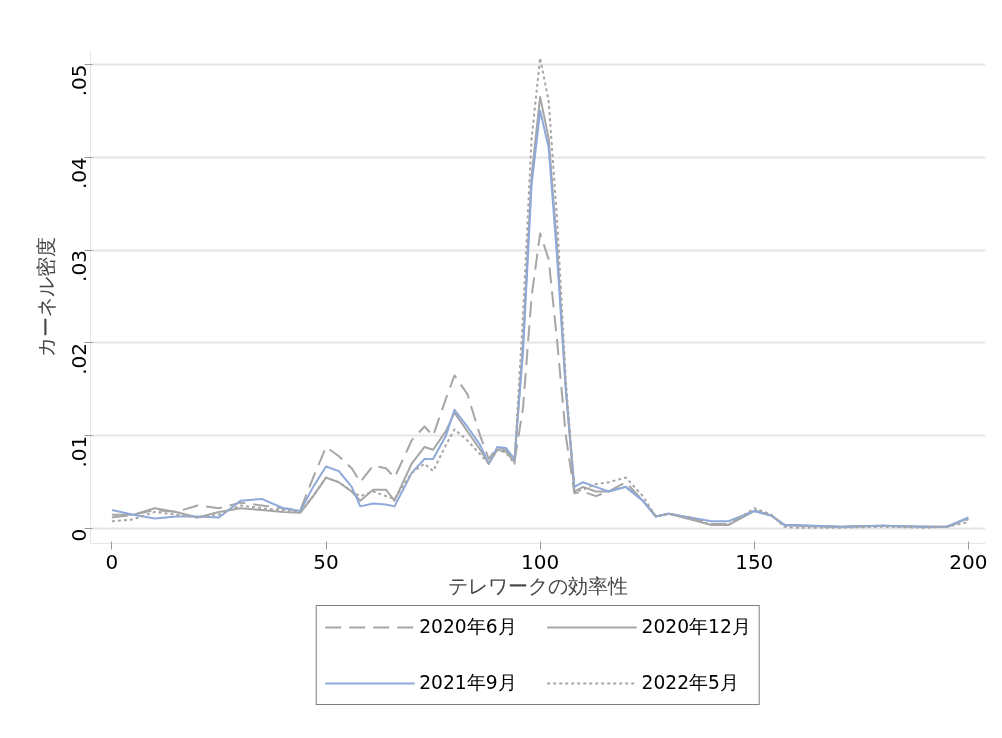 The height and width of the screenshot is (738, 1002). Describe the element at coordinates (538, 585) in the screenshot. I see `x-axis-title: テレワークの効率性` at that location.